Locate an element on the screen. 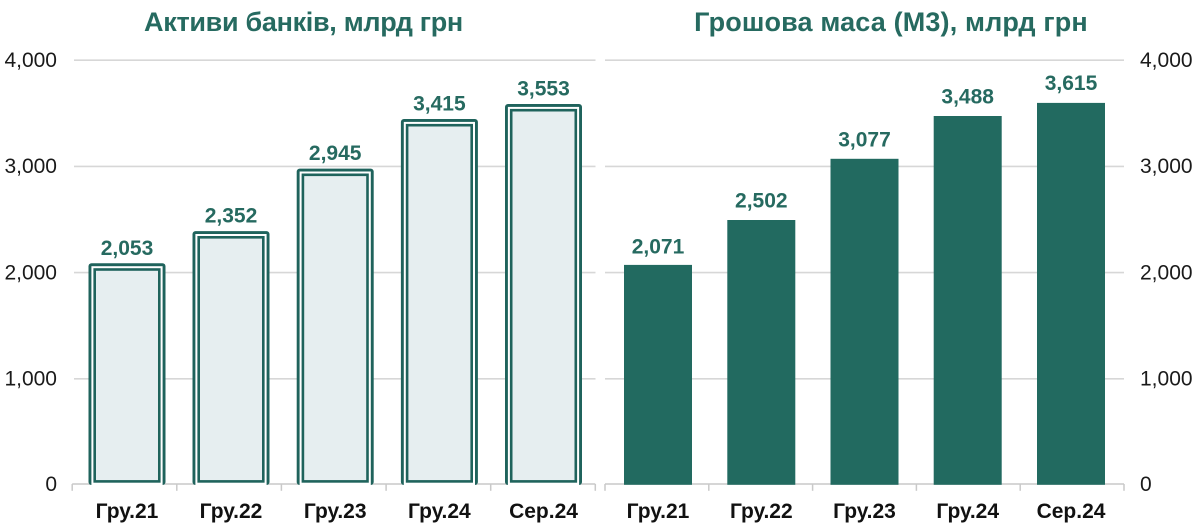 This screenshot has width=1200, height=529. svg-text: Грошова маса (М3), млрд грн is located at coordinates (891, 22).